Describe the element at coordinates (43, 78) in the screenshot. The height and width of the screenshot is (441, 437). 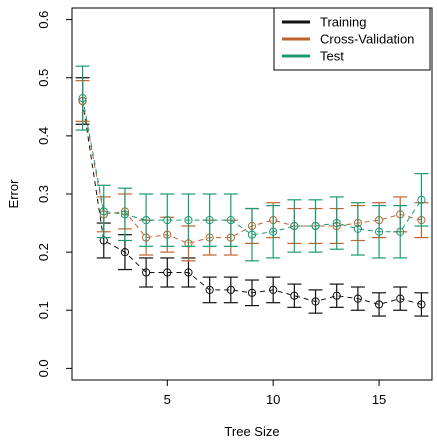
I see `y-tick-label: 0.5` at that location.